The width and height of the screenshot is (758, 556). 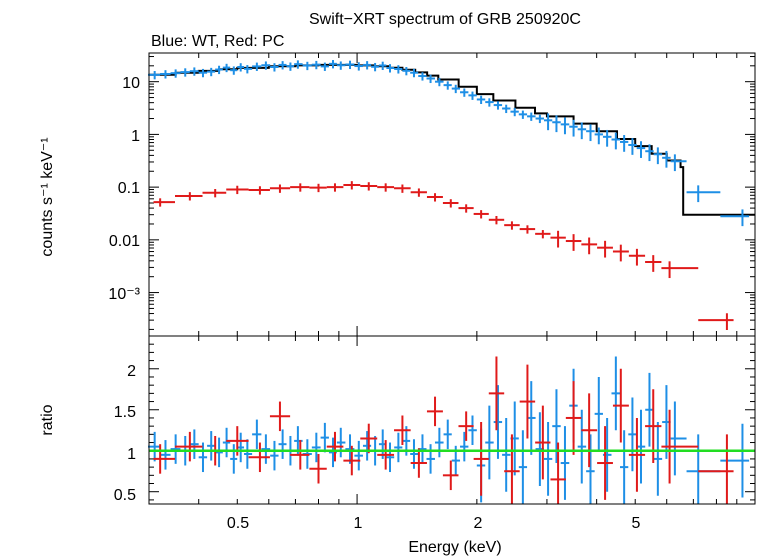 What do you see at coordinates (445, 19) in the screenshot?
I see `chart-title: Swift−XRT spectrum of GRB 250920C` at bounding box center [445, 19].